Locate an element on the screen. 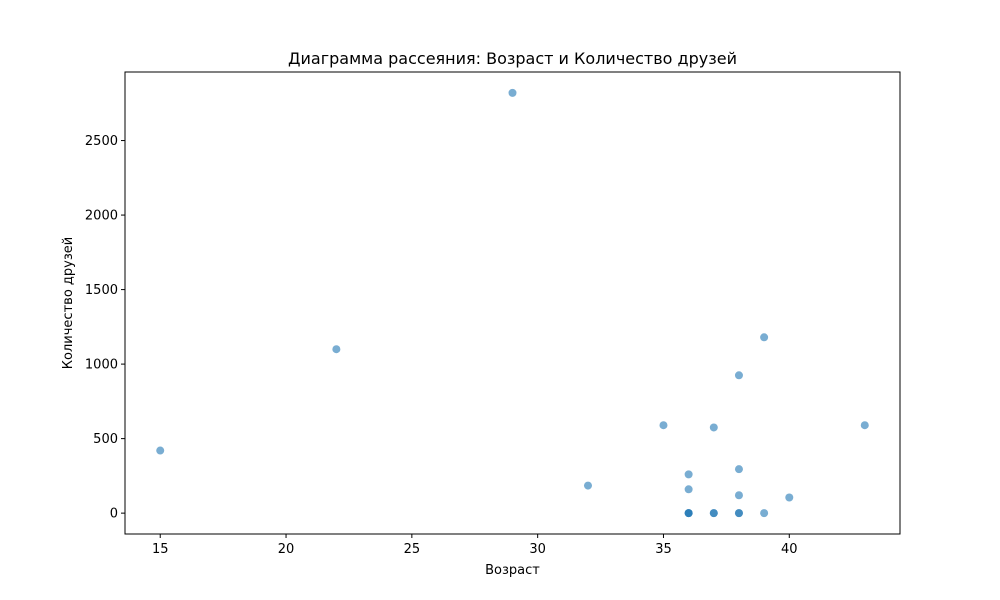 The height and width of the screenshot is (600, 1000). y-axis-label: Количество друзей is located at coordinates (68, 303).